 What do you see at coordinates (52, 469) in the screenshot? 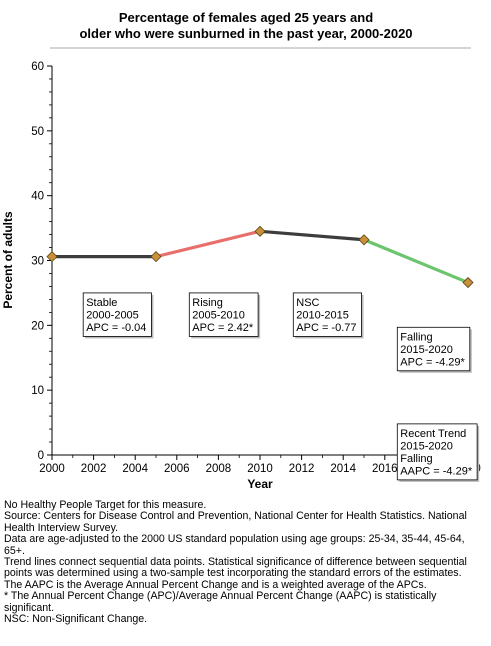
I see `x-tick-label: 2000` at bounding box center [52, 469].